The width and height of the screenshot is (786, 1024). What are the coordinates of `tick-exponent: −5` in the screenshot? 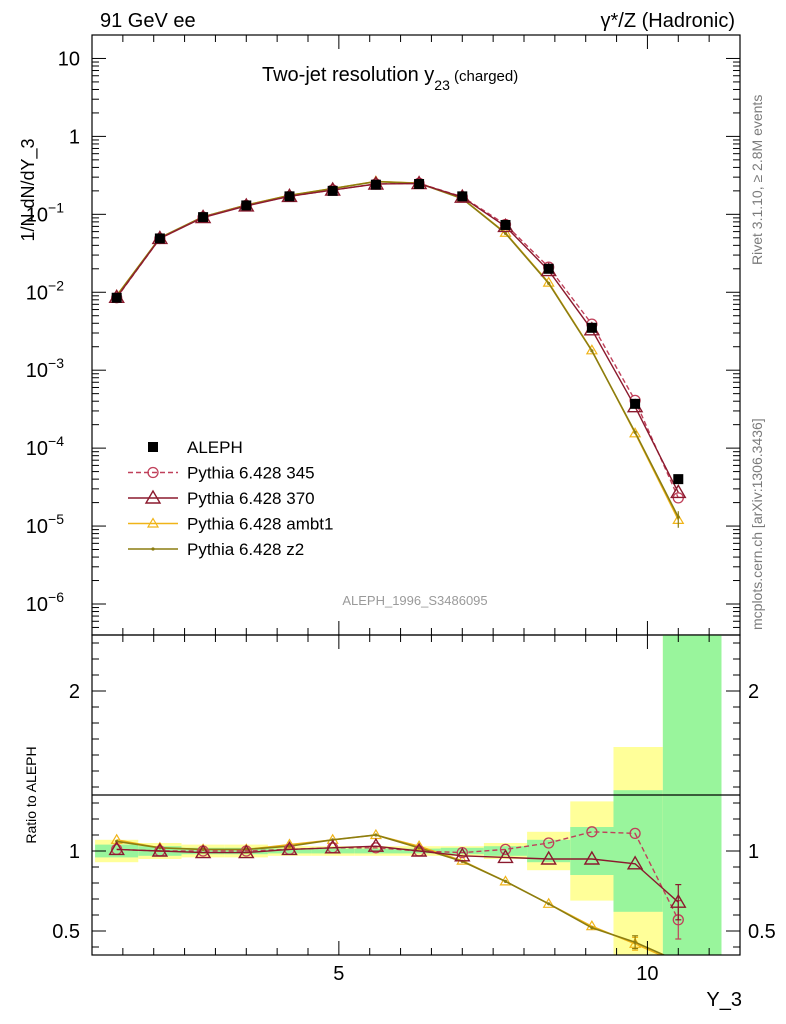 It's located at (56, 519).